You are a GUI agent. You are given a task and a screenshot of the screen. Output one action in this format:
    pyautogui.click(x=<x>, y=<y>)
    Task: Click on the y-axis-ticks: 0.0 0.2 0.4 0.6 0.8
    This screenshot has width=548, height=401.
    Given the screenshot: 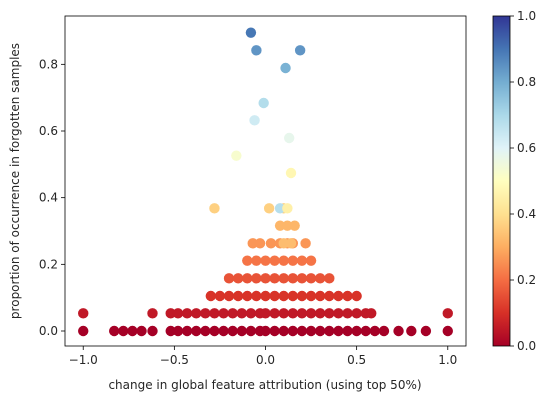 What is the action you would take?
    pyautogui.click(x=52, y=197)
    